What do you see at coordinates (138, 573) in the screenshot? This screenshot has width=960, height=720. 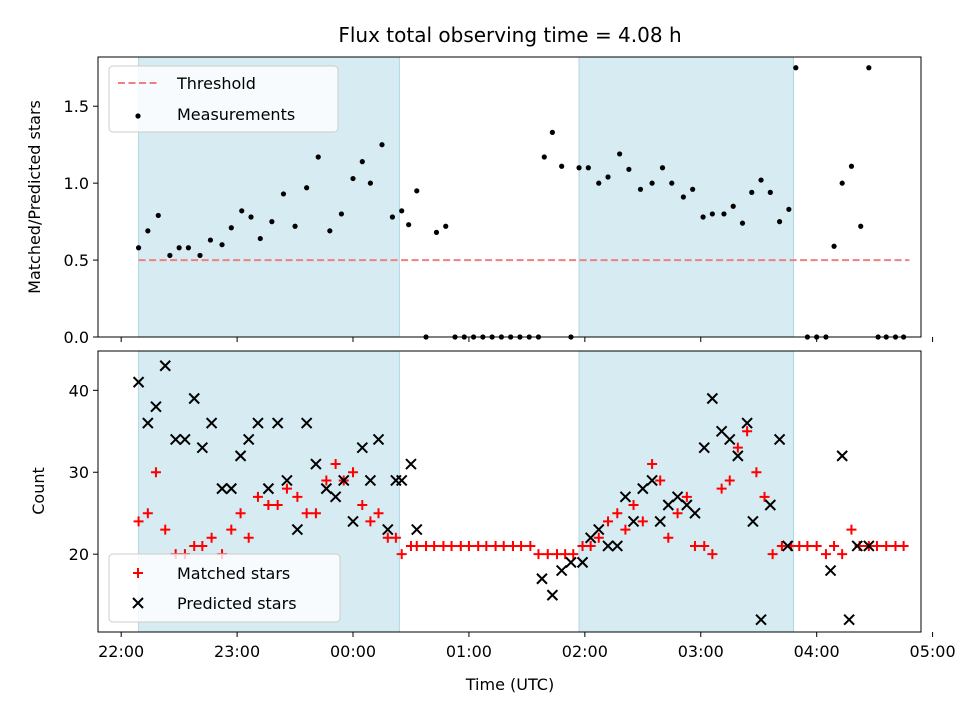 I see `legend-matched-swatch` at bounding box center [138, 573].